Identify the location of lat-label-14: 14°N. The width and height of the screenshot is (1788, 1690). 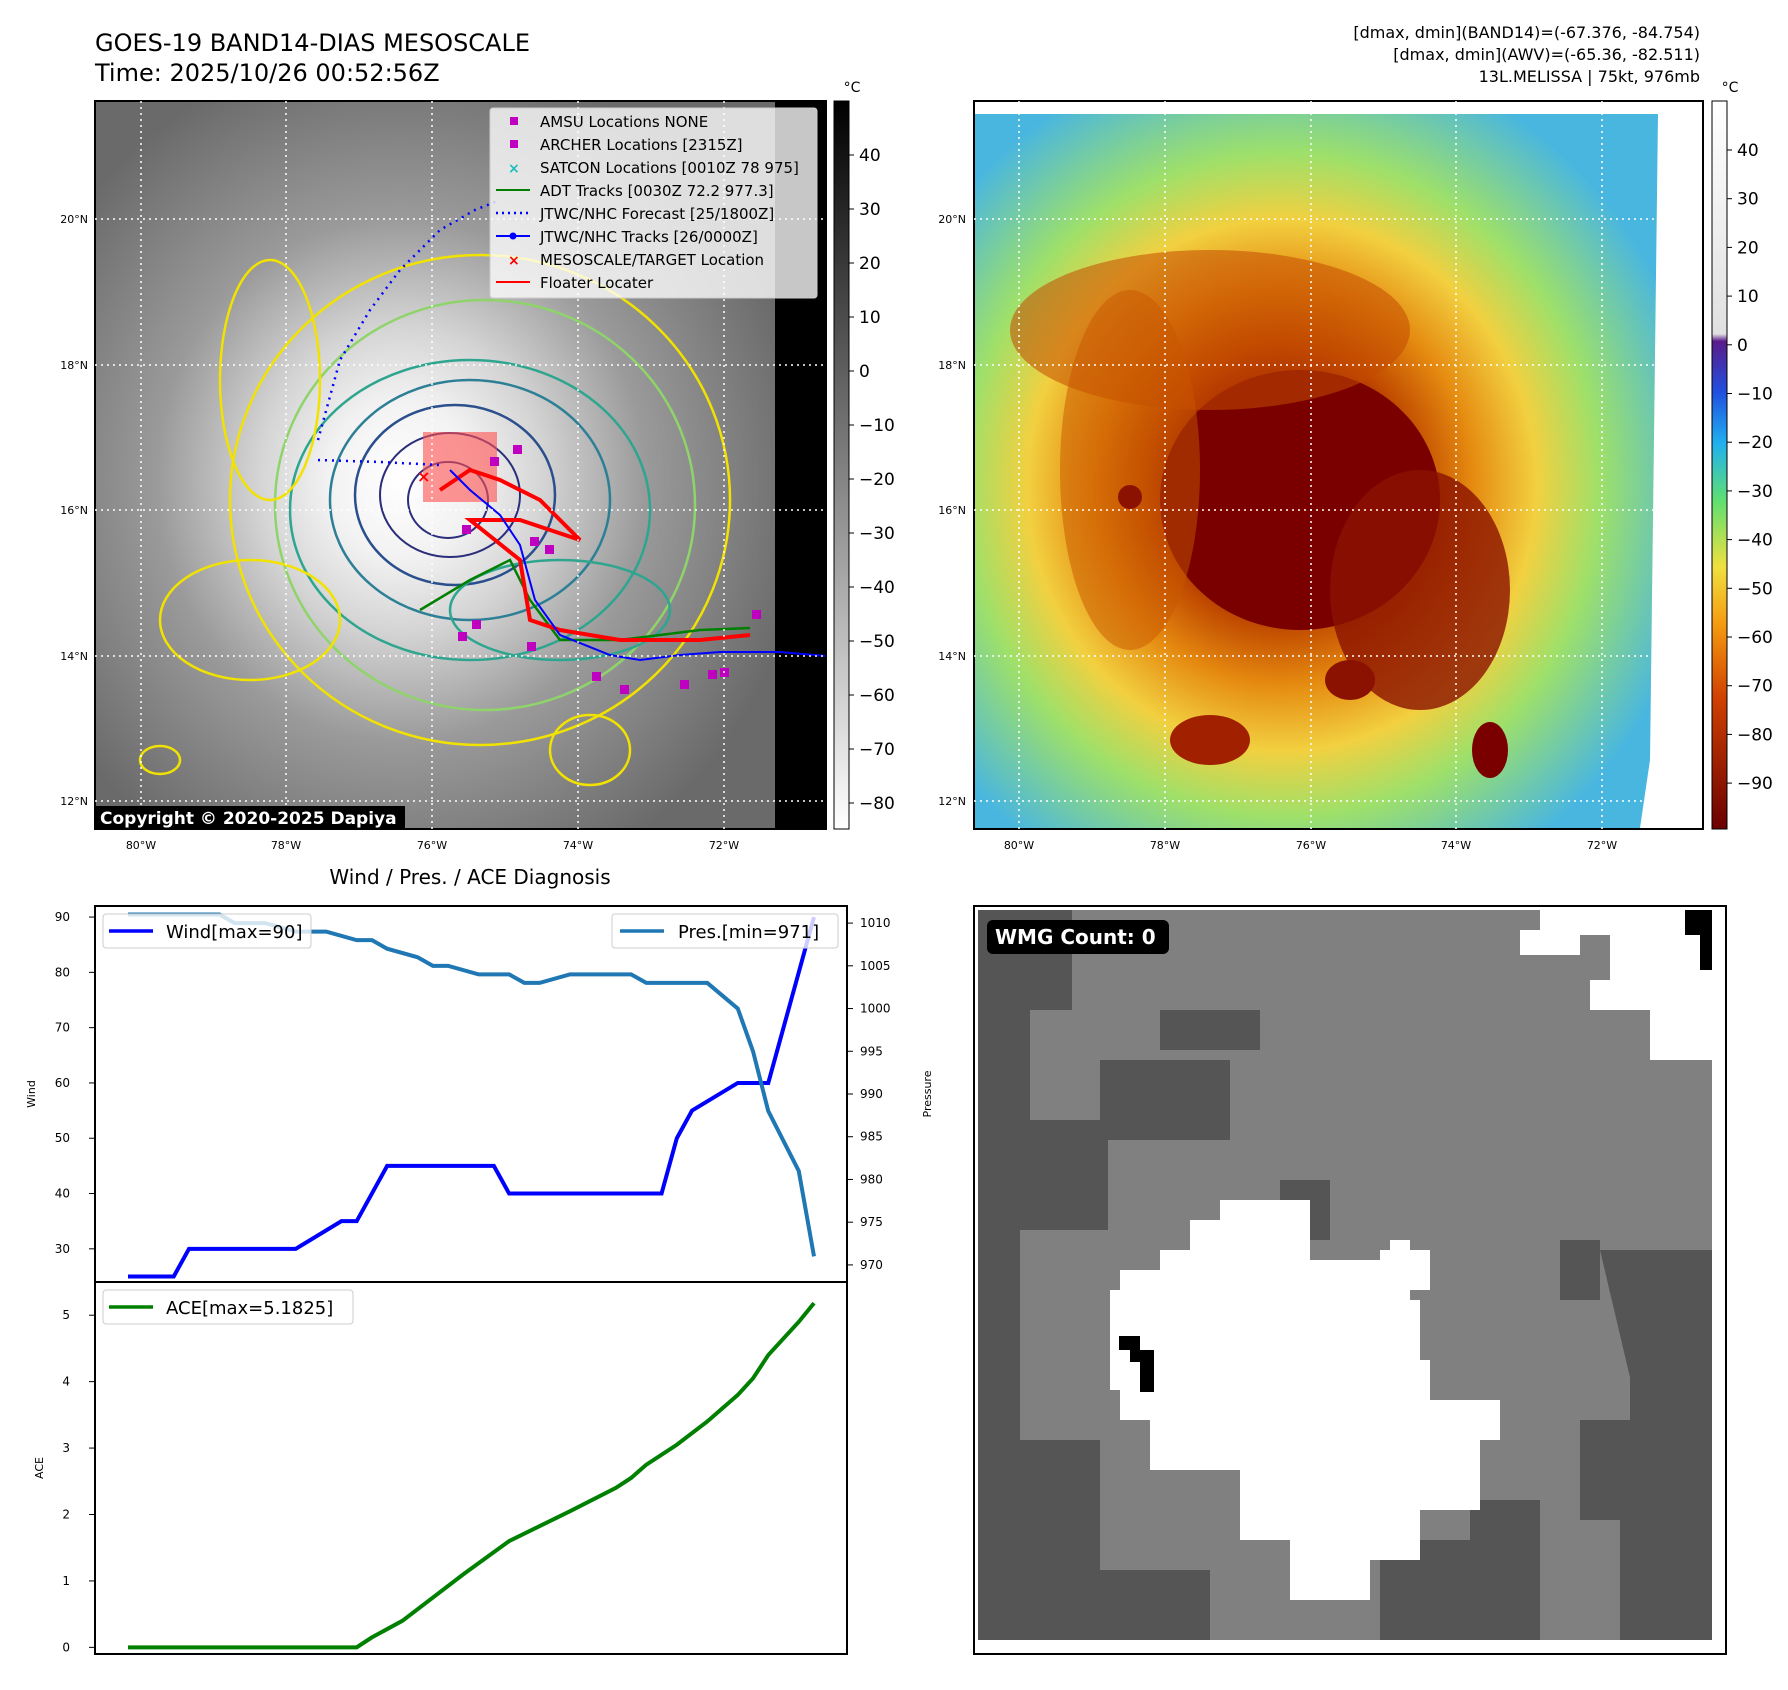
(74, 656).